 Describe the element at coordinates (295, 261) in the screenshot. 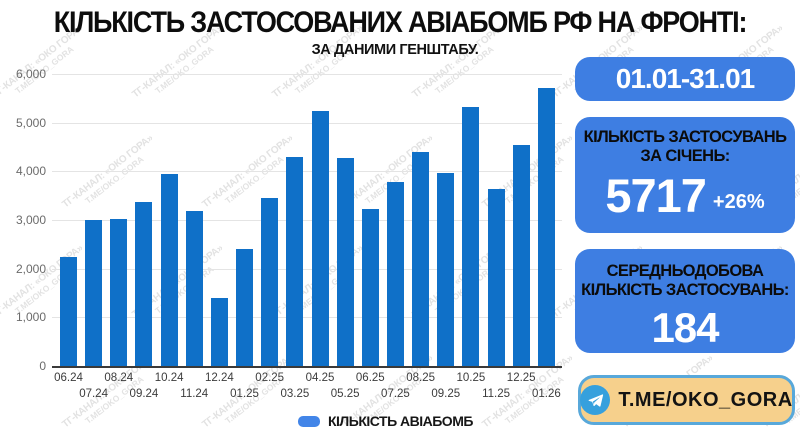

I see `bar-03.25` at that location.